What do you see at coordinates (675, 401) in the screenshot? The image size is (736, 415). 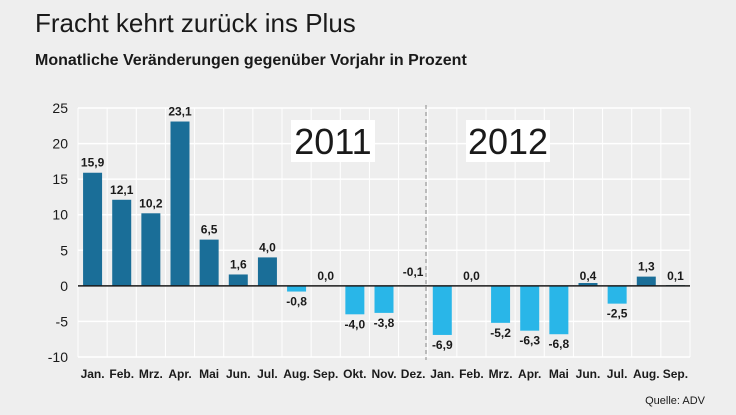 I see `source-note: Quelle: ADV` at bounding box center [675, 401].